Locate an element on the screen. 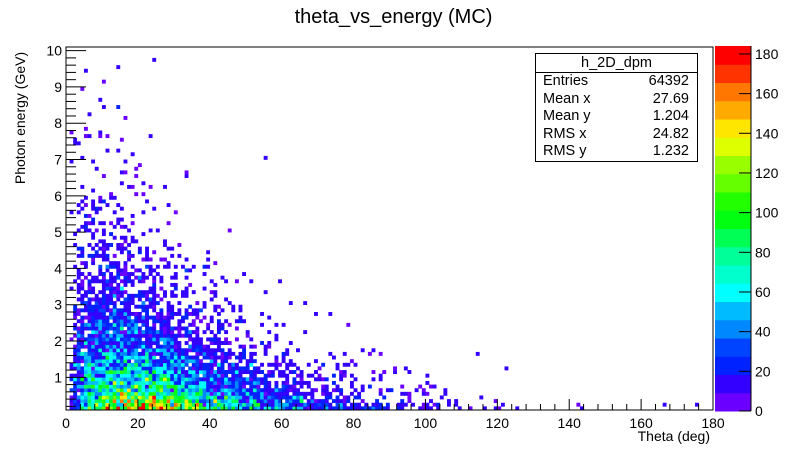  x-tick-label: 0 is located at coordinates (66, 423).